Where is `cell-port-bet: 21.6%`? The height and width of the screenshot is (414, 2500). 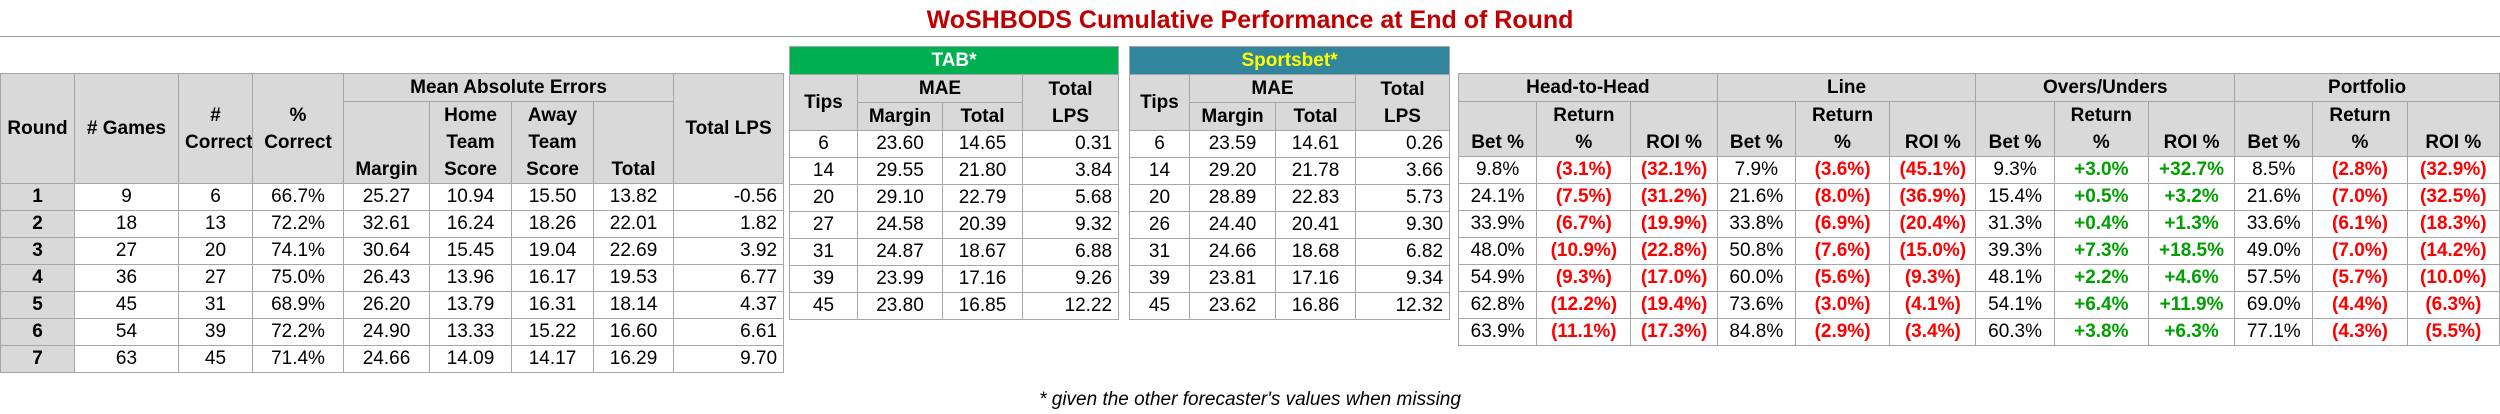
cell-port-bet: 21.6% is located at coordinates (2274, 197).